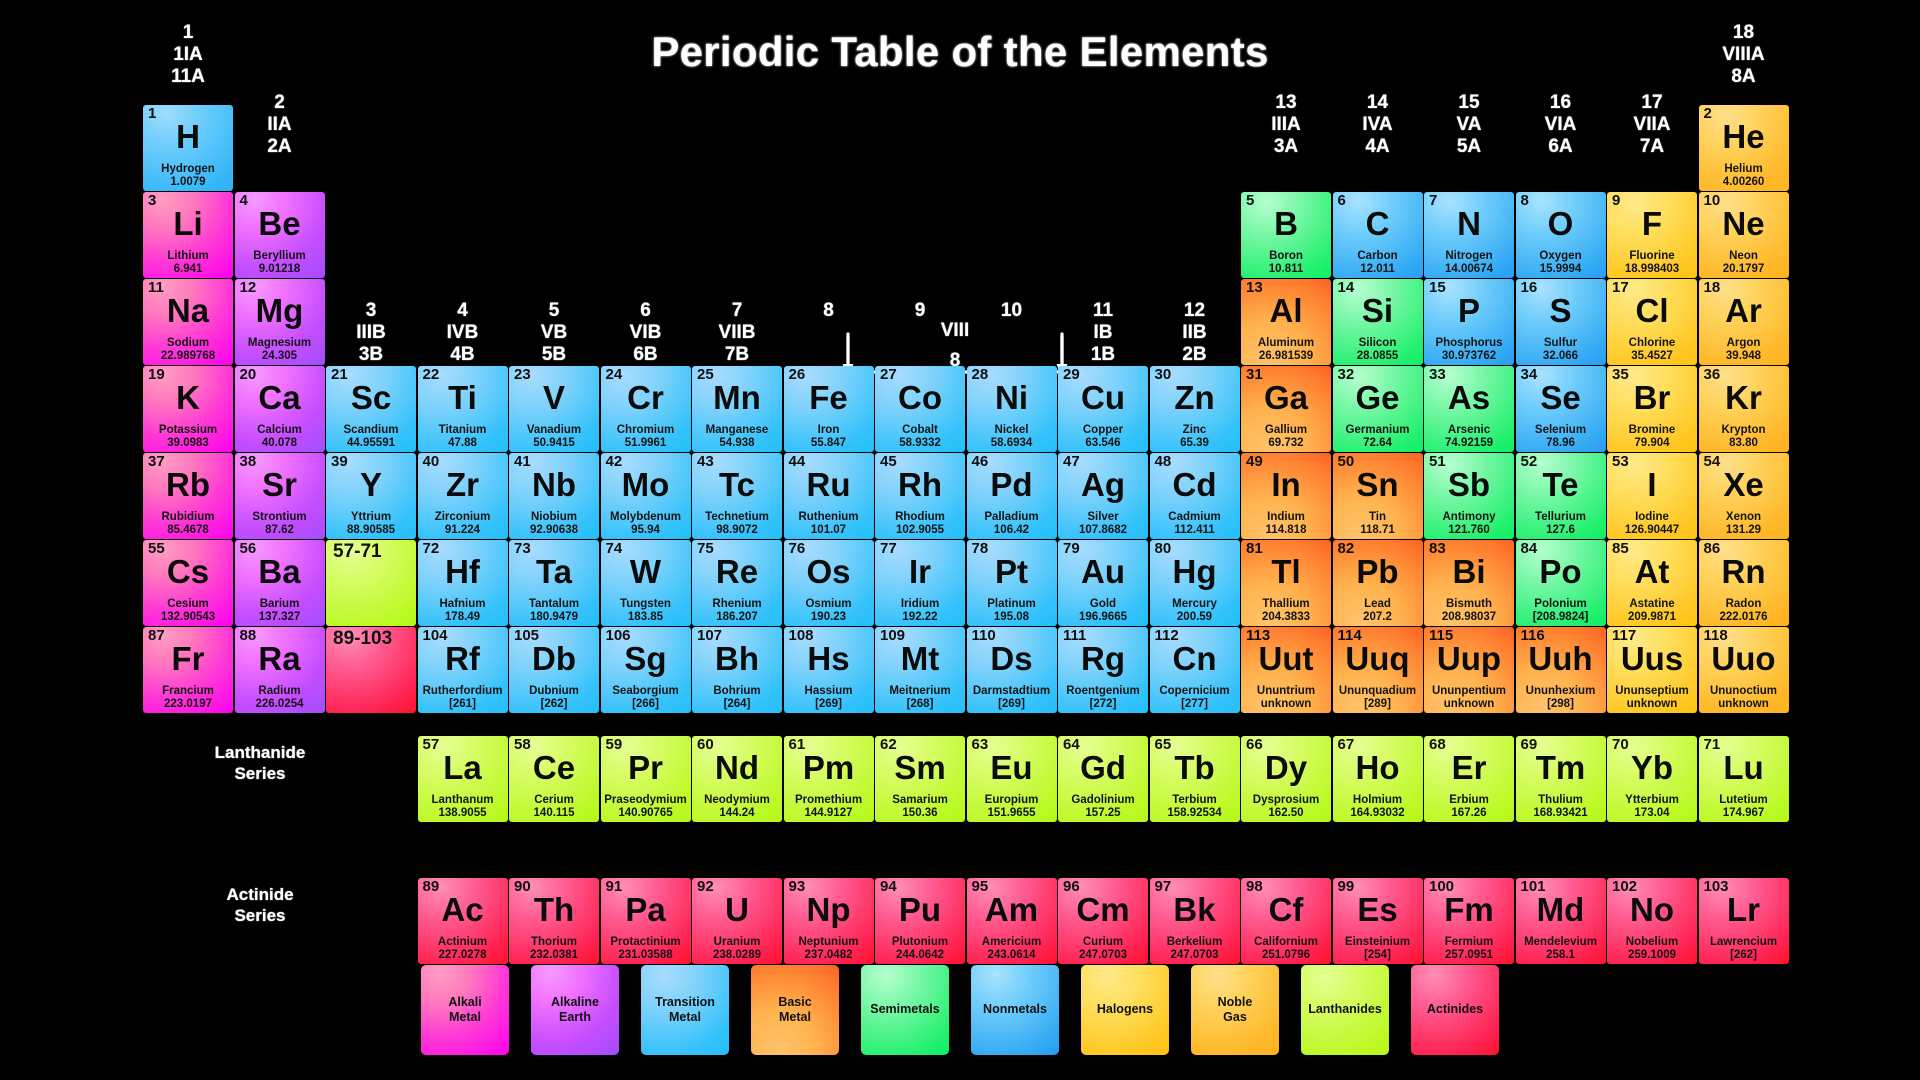  I want to click on element-cell-Sr: 38 Sr Strontium 87.62, so click(279, 496).